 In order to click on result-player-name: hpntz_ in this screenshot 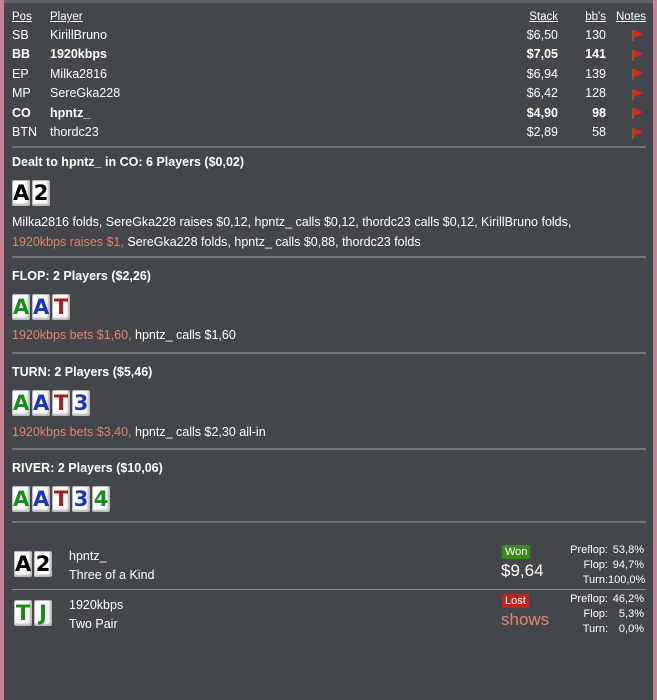, I will do `click(88, 556)`.